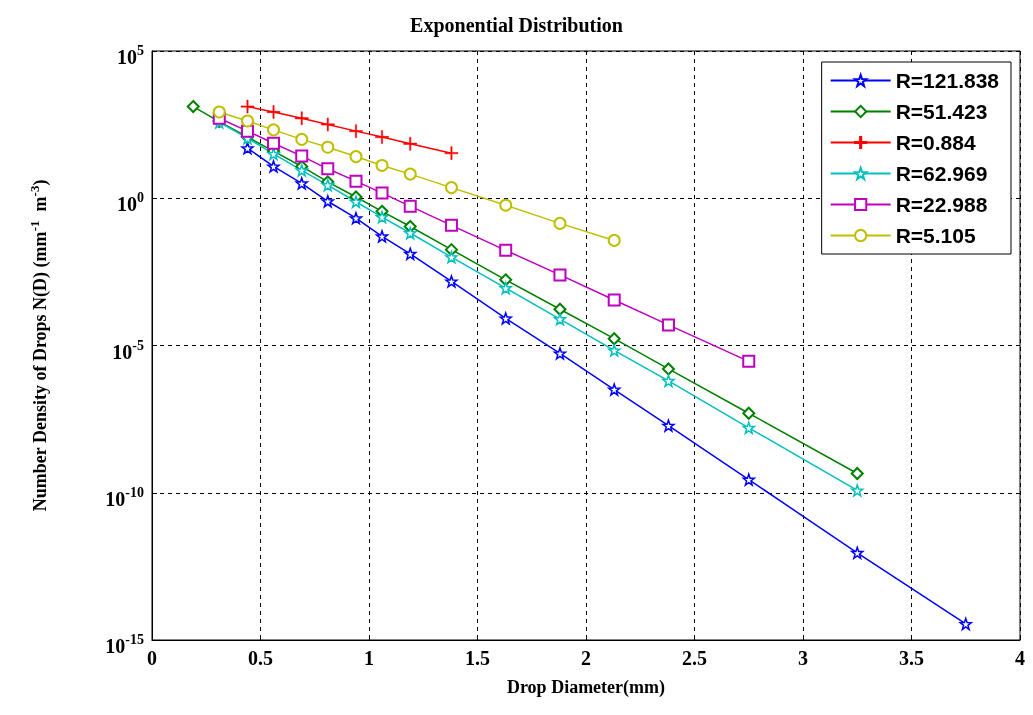  What do you see at coordinates (124, 496) in the screenshot?
I see `y-tick-label: 10$^{-10}$` at bounding box center [124, 496].